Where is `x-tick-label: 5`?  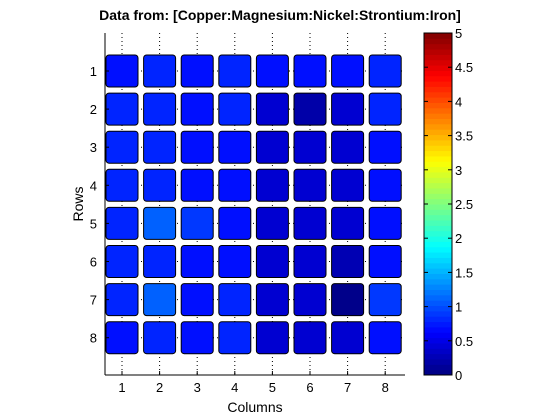 x-tick-label: 5 is located at coordinates (272, 387).